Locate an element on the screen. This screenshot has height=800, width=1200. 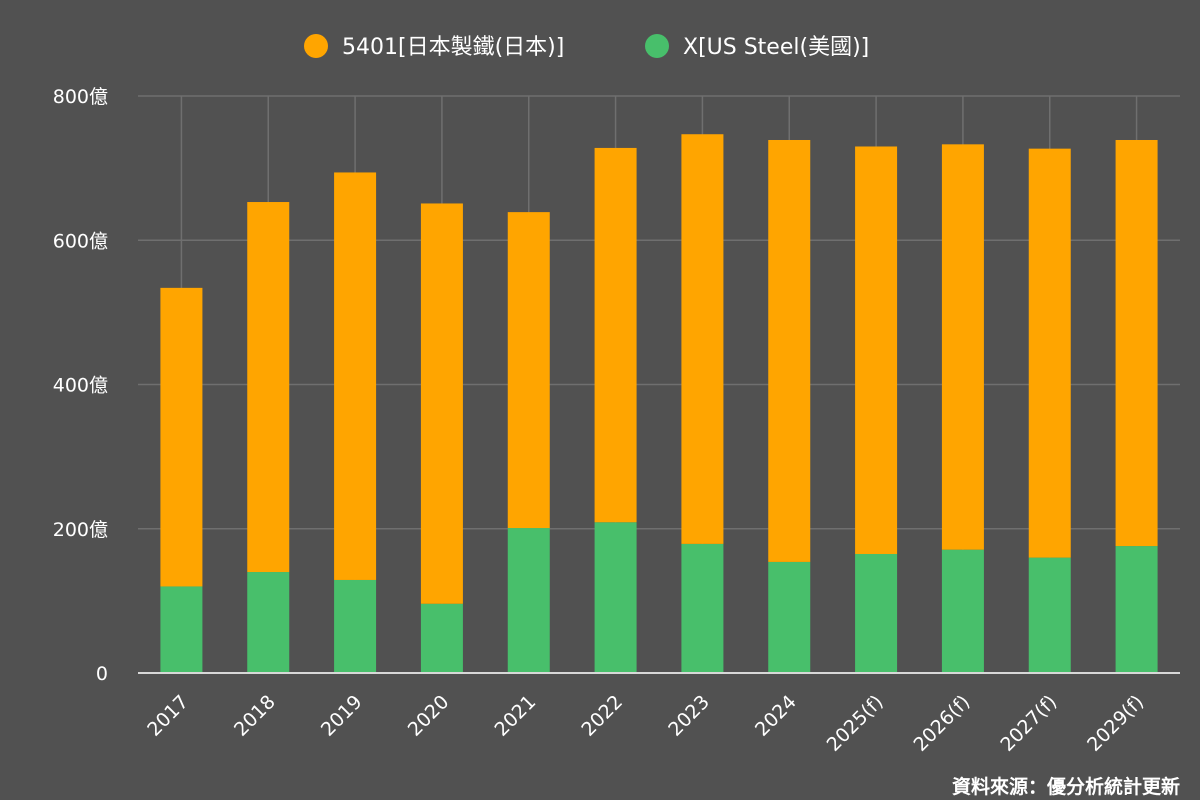
bar-us-steel-2017 is located at coordinates (181, 629).